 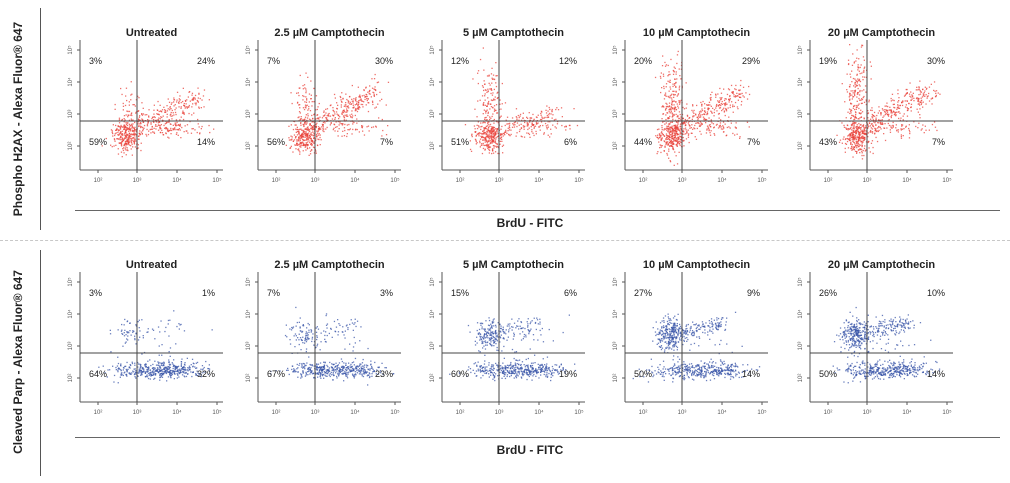 What do you see at coordinates (71, 346) in the screenshot?
I see `y-tick-label: 10³` at bounding box center [71, 346].